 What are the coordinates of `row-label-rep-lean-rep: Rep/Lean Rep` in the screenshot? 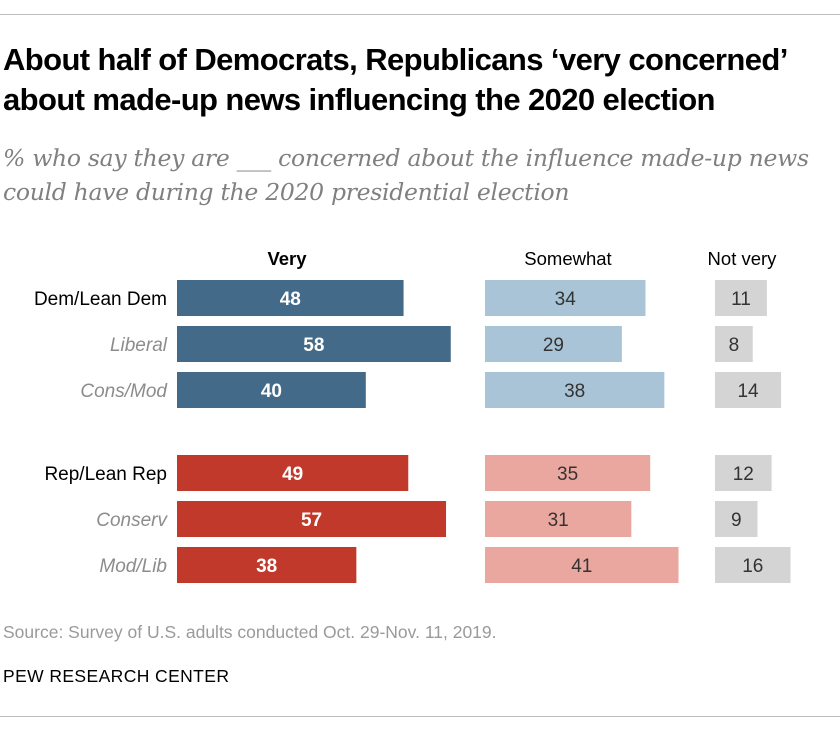 It's located at (105, 474).